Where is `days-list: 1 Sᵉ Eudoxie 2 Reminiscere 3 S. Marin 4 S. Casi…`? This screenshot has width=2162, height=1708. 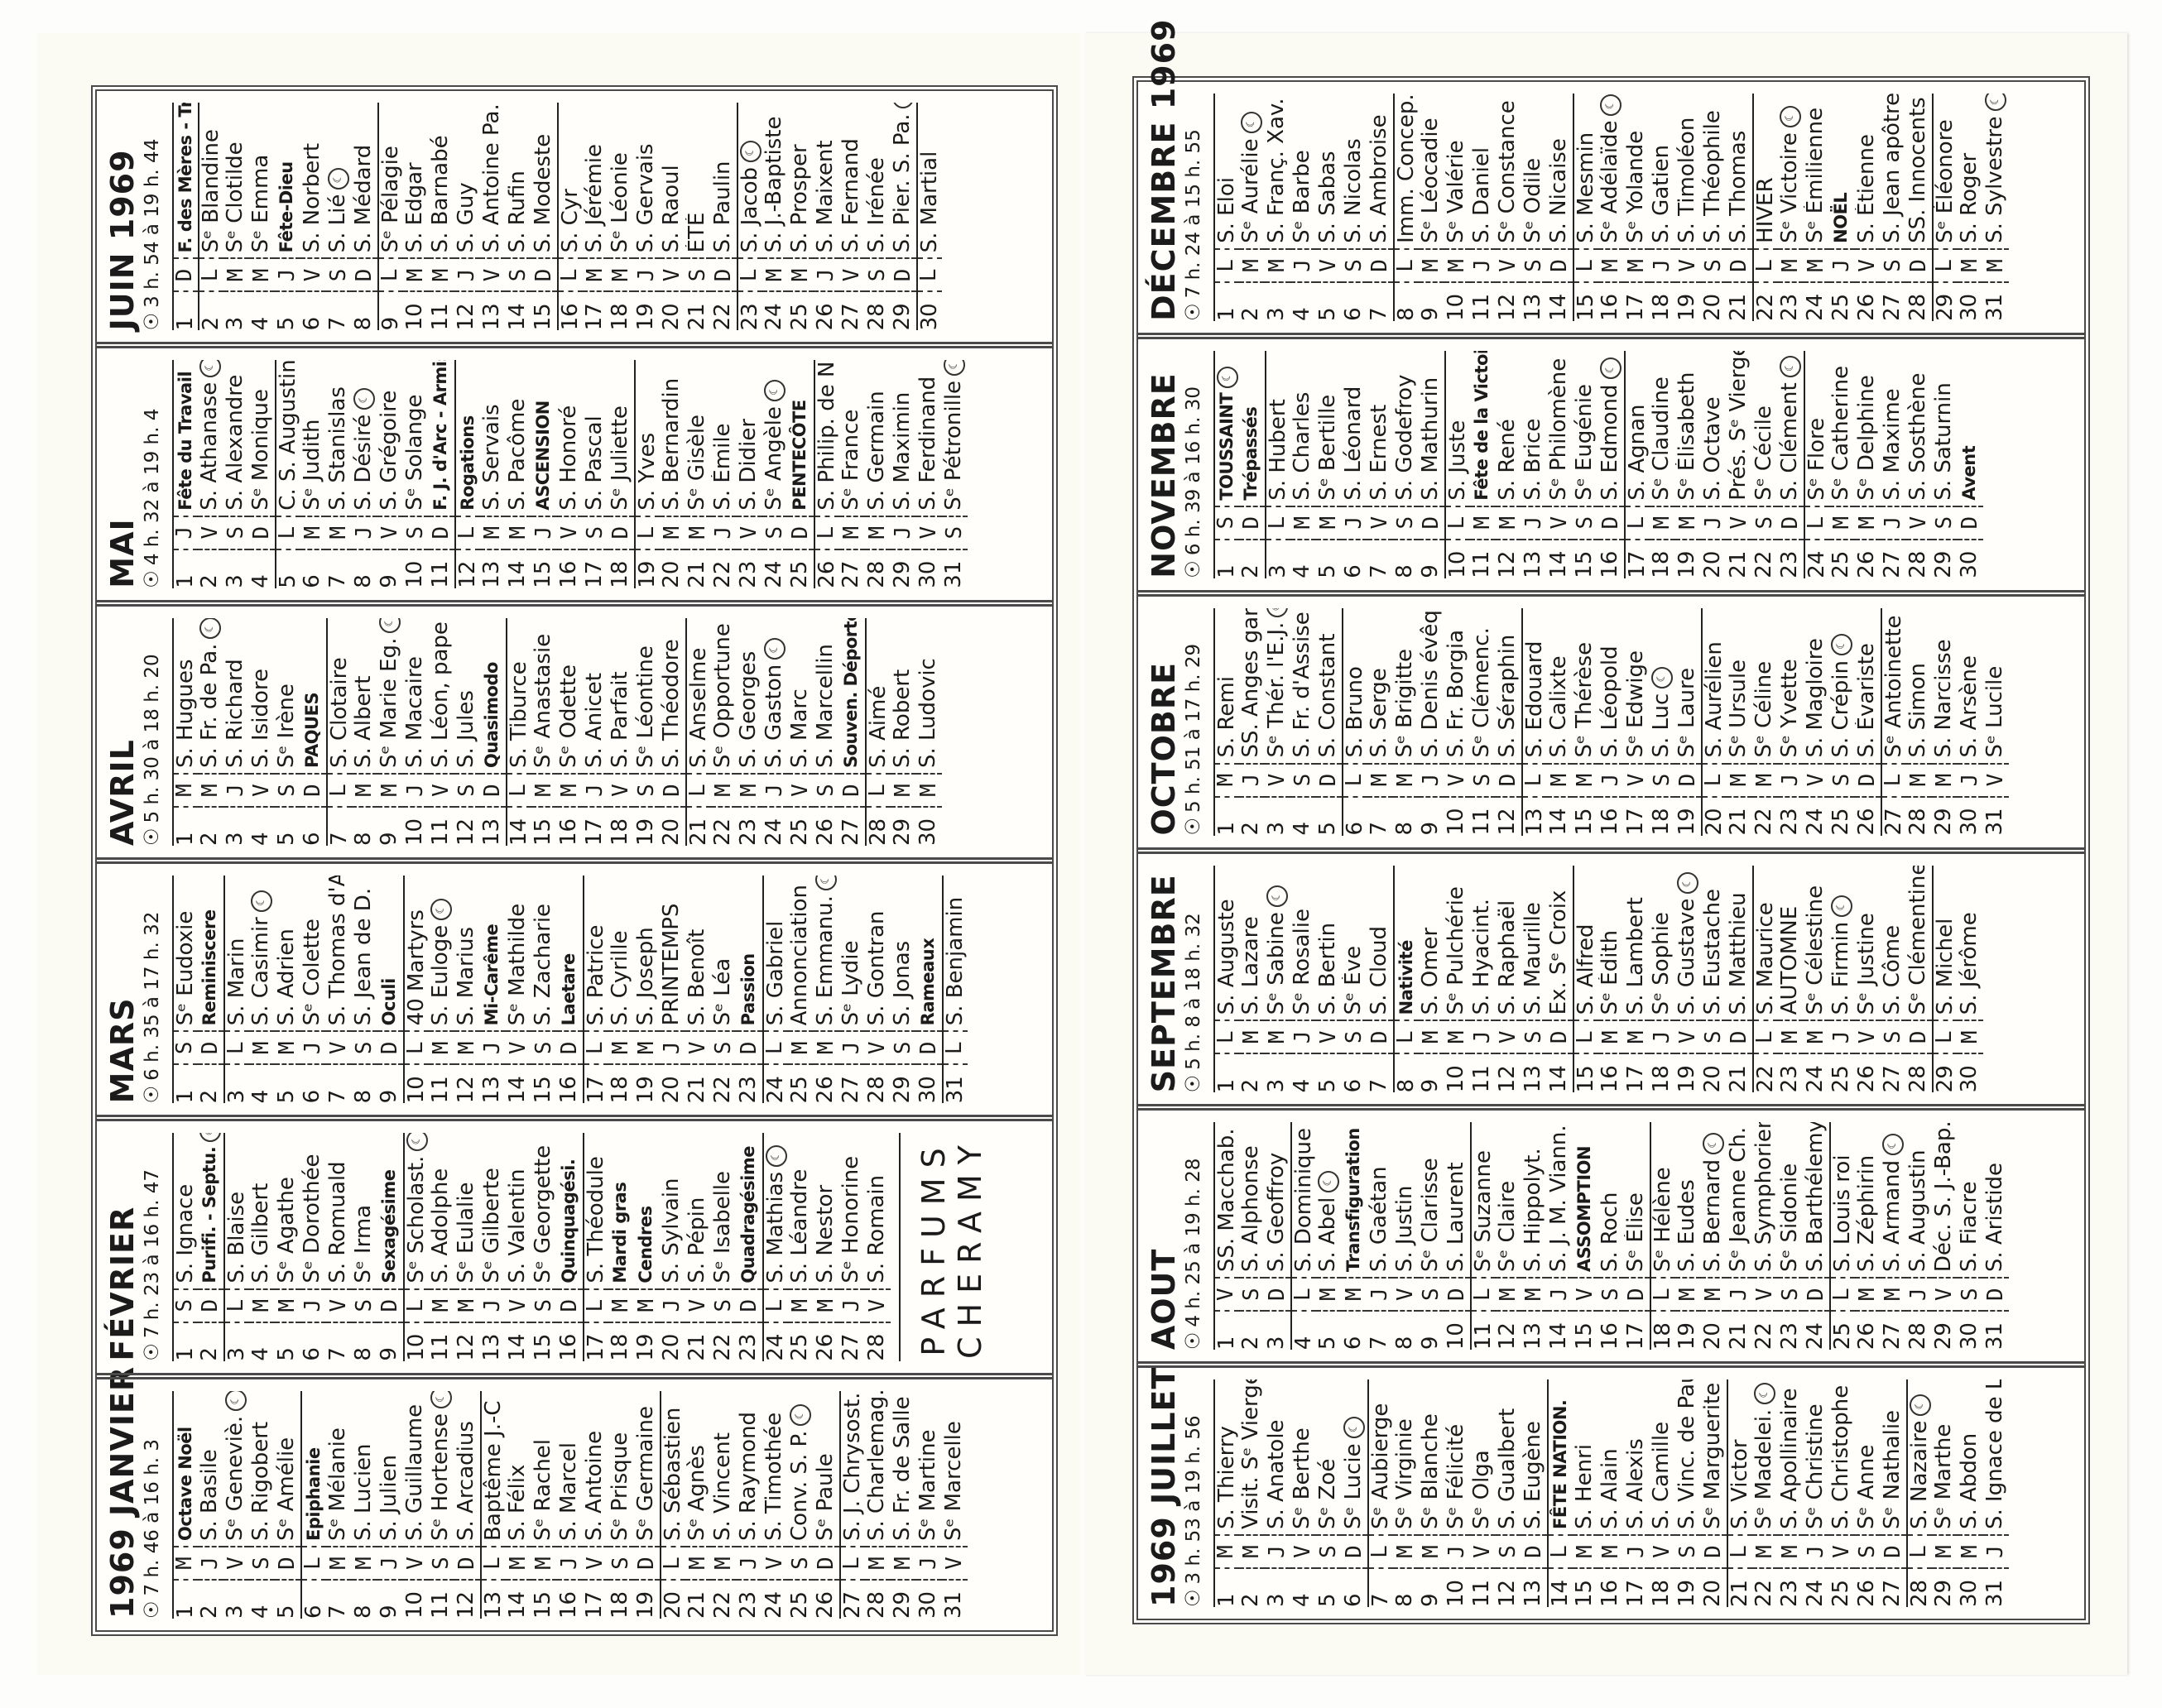 days-list: 1 Sᵉ Eudoxie 2 Reminiscere 3 S. Marin 4 S. Casi… is located at coordinates (570, 990).